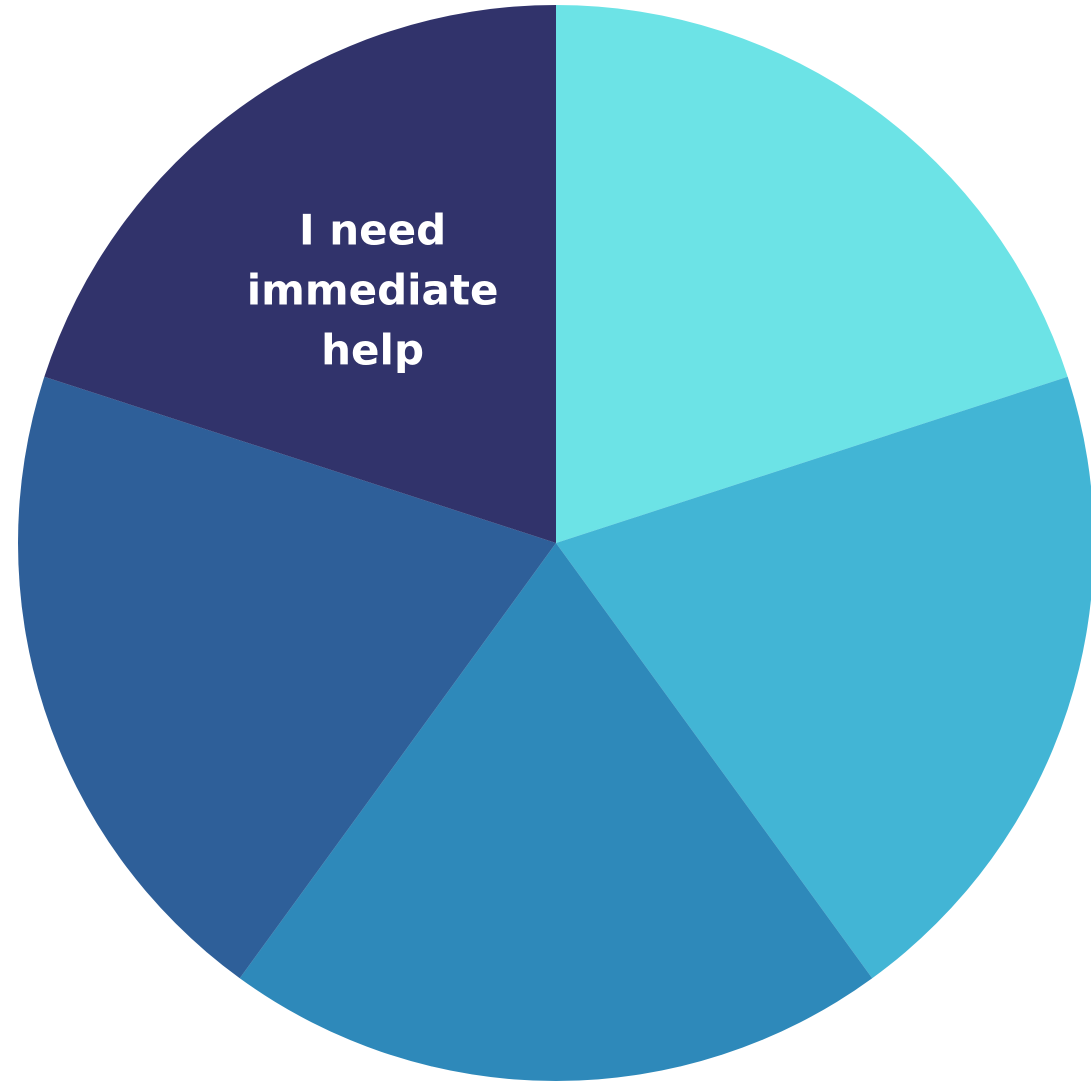 Image resolution: width=1091 pixels, height=1083 pixels. I want to click on pie-slice-label-4: I need immediate help, so click(373, 290).